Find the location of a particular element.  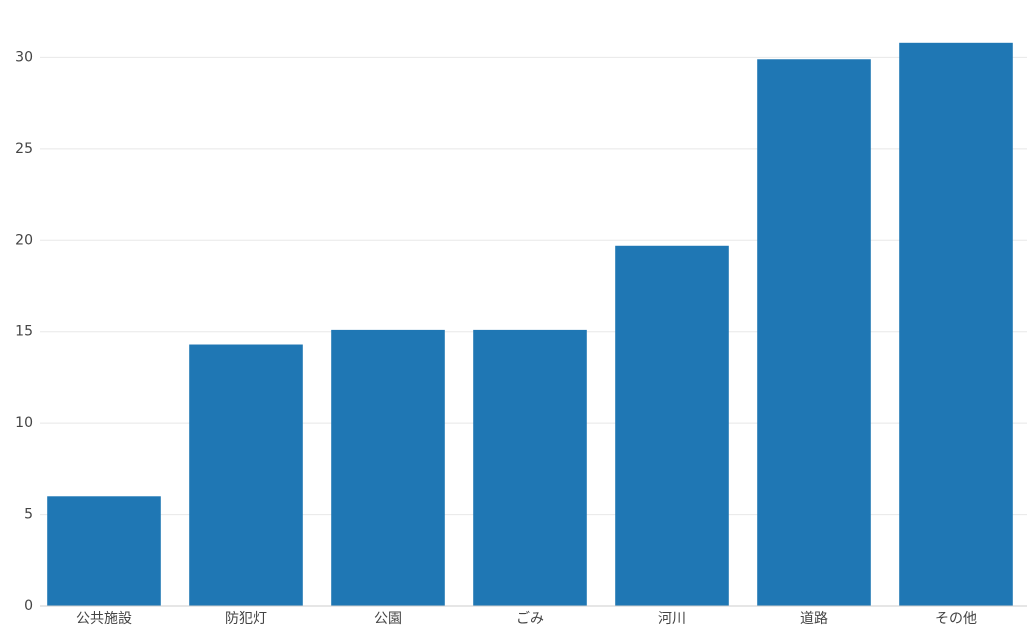

x-tick-label: 河川 is located at coordinates (672, 619).